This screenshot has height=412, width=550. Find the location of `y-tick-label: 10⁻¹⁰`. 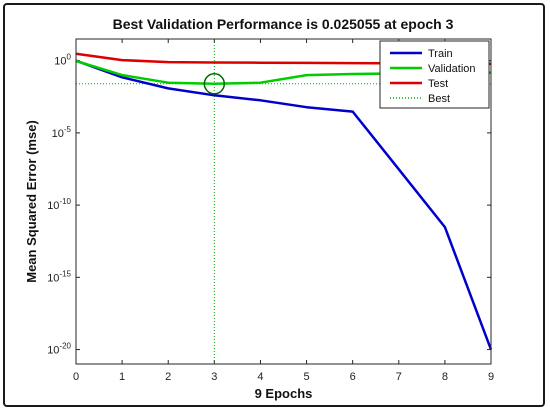

y-tick-label: 10⁻¹⁰ is located at coordinates (59, 204).